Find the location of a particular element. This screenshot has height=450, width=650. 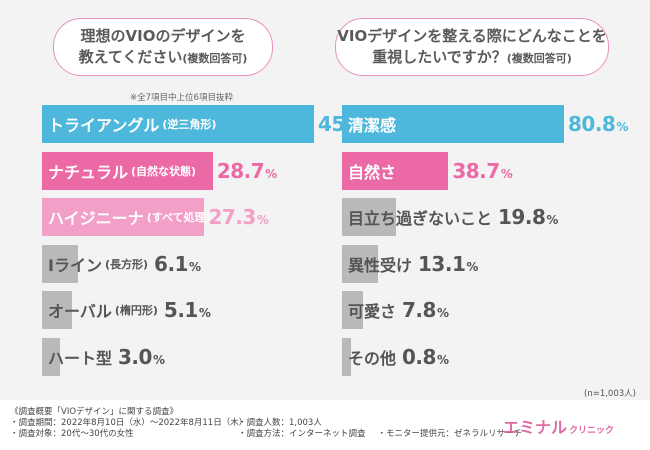

left-value-label-2: 28.7% is located at coordinates (247, 171).